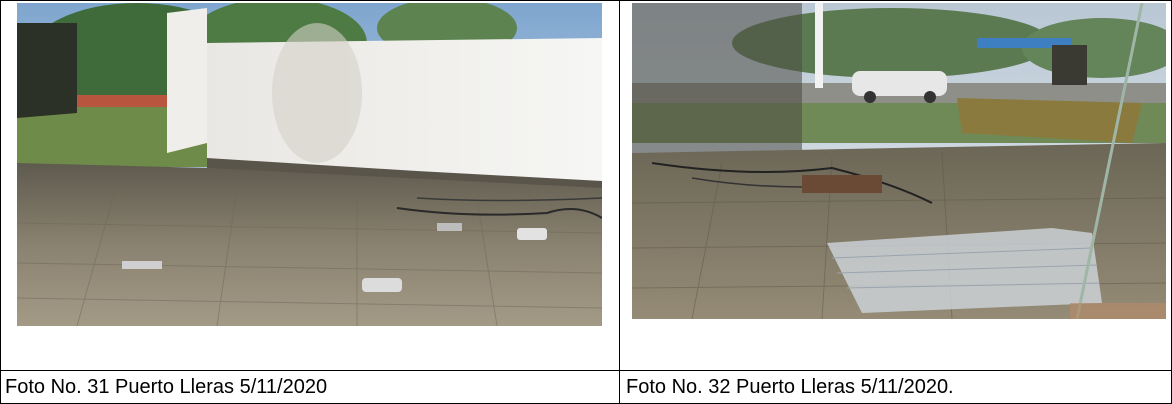  What do you see at coordinates (586, 370) in the screenshot?
I see `table-row-divider` at bounding box center [586, 370].